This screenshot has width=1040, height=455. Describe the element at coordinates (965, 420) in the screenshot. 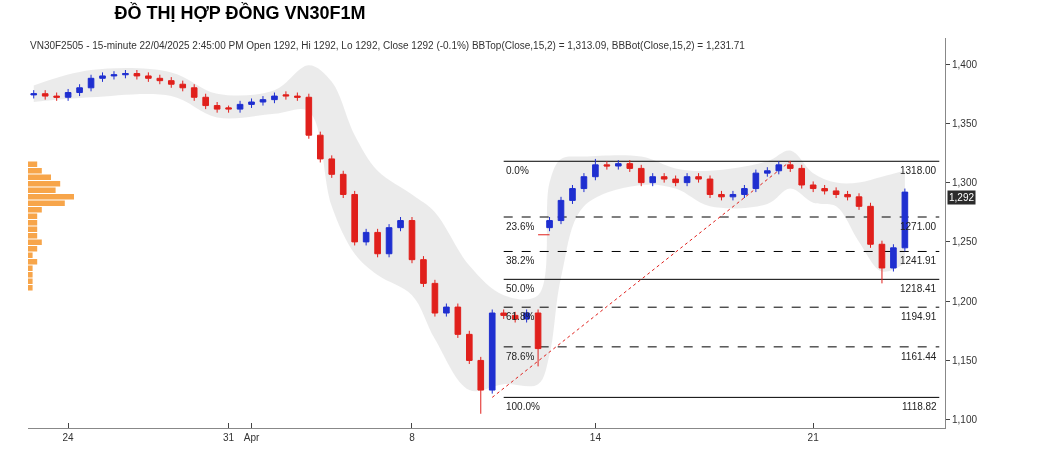

I see `y-tick-label: 1,100` at that location.